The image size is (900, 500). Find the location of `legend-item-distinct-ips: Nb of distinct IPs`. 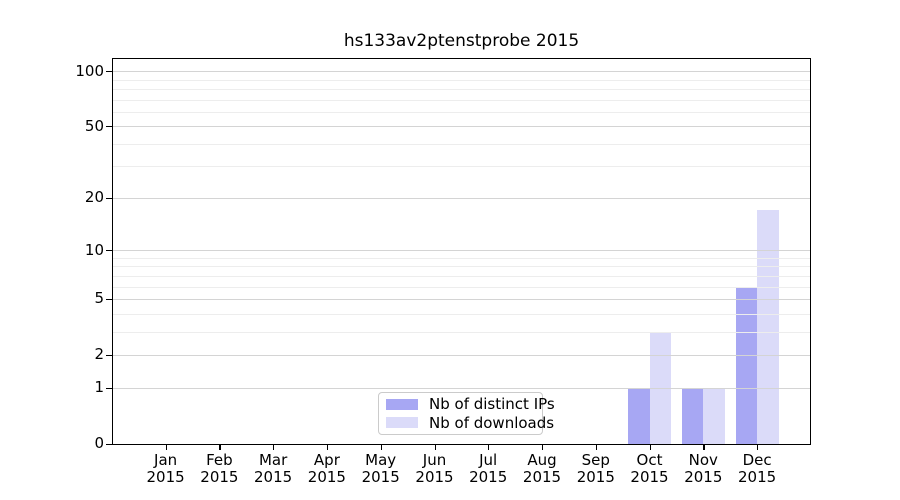

legend-item-distinct-ips: Nb of distinct IPs is located at coordinates (467, 404).